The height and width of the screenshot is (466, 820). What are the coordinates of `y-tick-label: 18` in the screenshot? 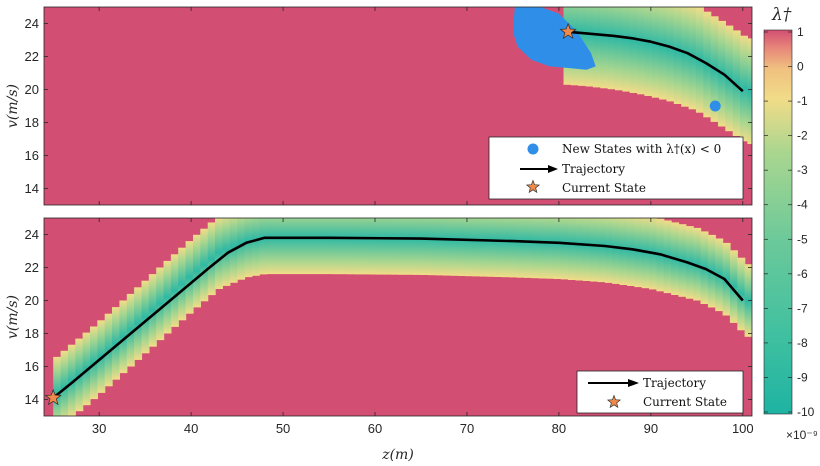 It's located at (32, 333).